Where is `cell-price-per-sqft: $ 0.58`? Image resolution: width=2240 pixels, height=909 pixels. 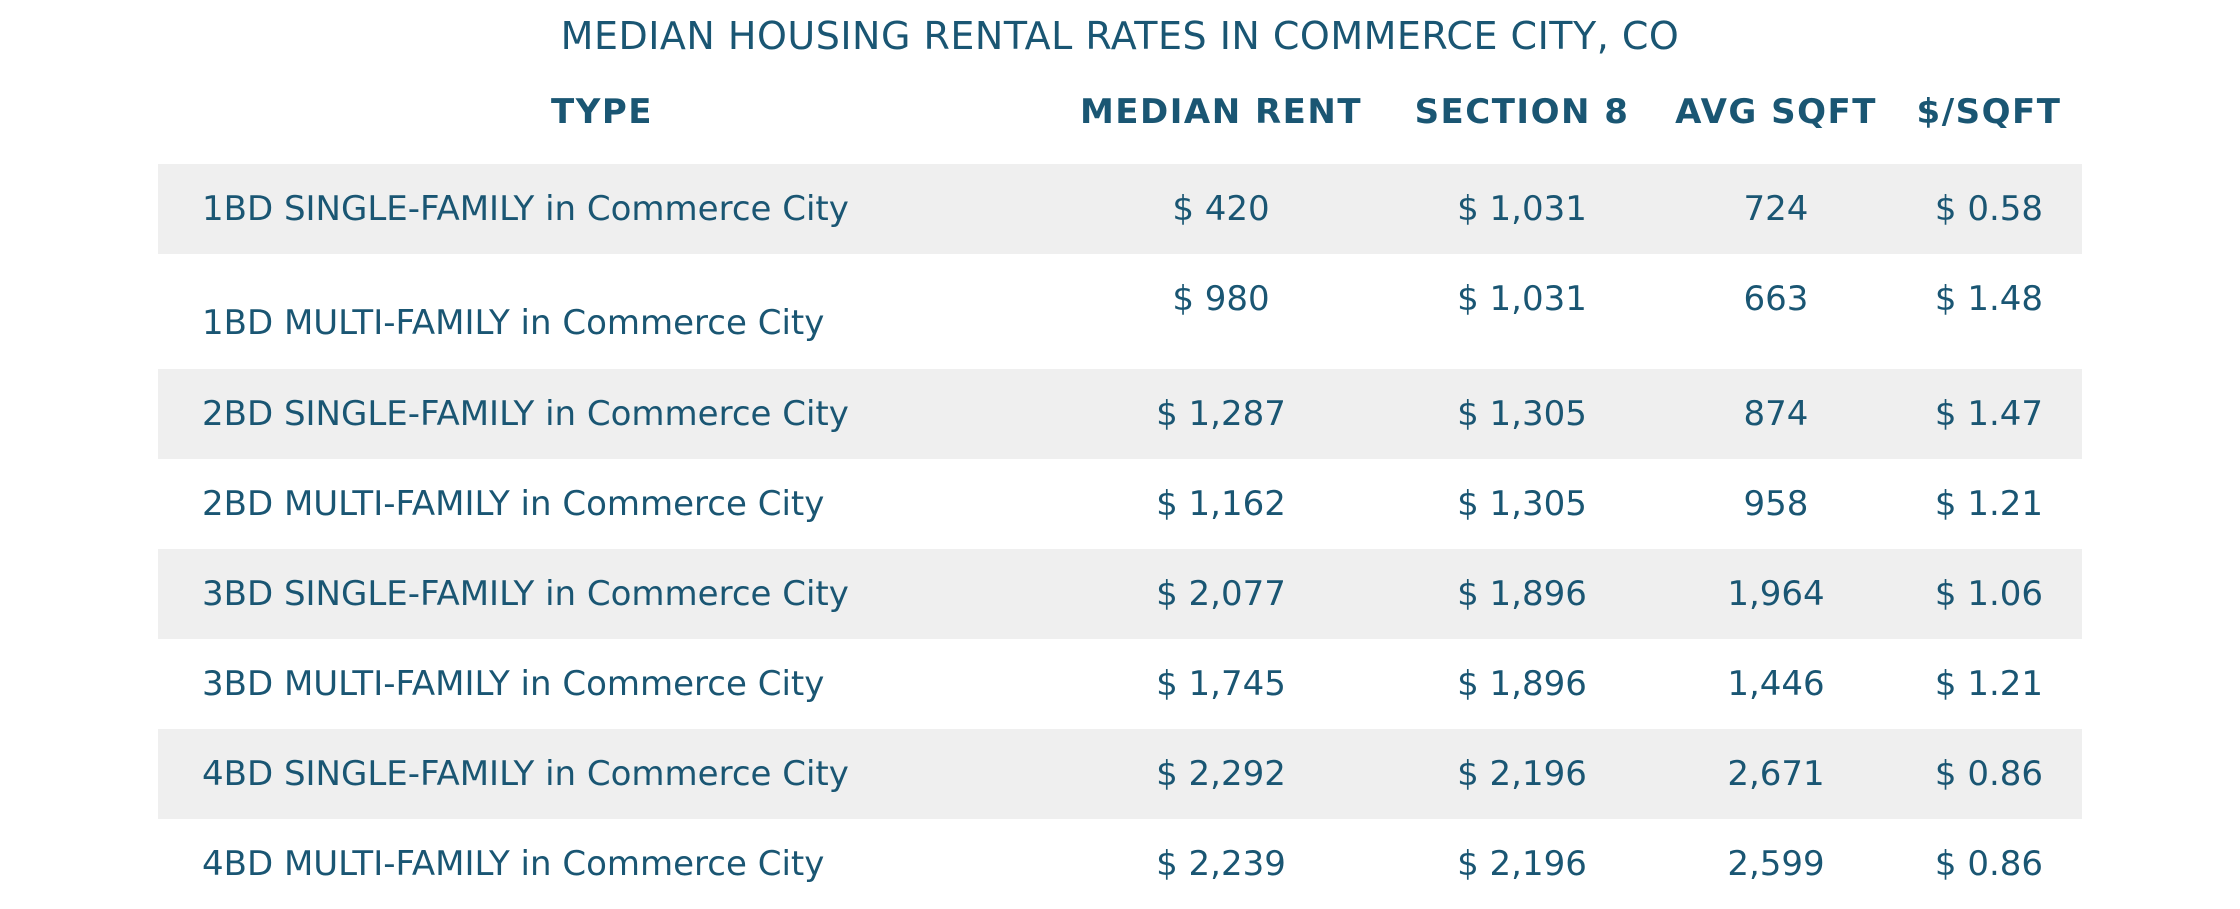
cell-price-per-sqft: $ 0.58 is located at coordinates (1989, 209).